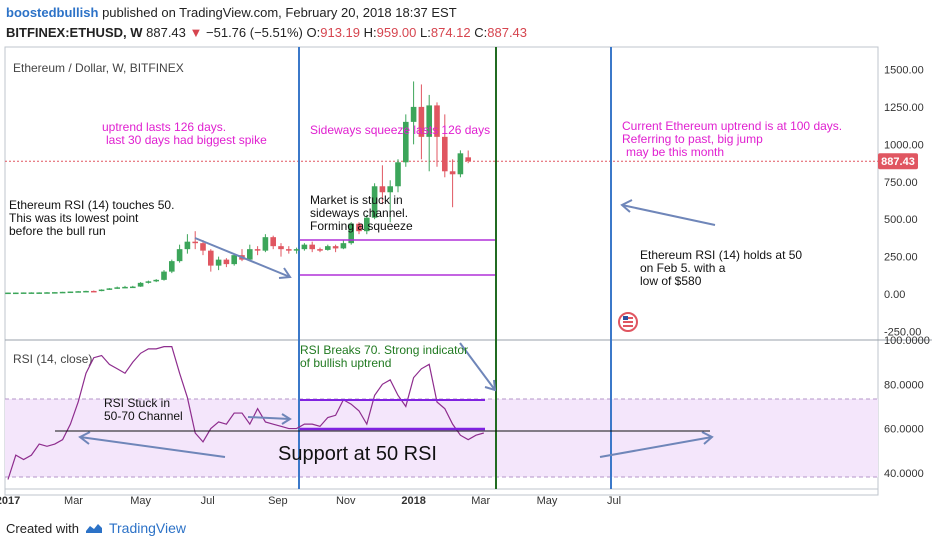 The height and width of the screenshot is (550, 932). What do you see at coordinates (345, 363) in the screenshot?
I see `note-rsi-breaks-2: of bullish uptrend` at bounding box center [345, 363].